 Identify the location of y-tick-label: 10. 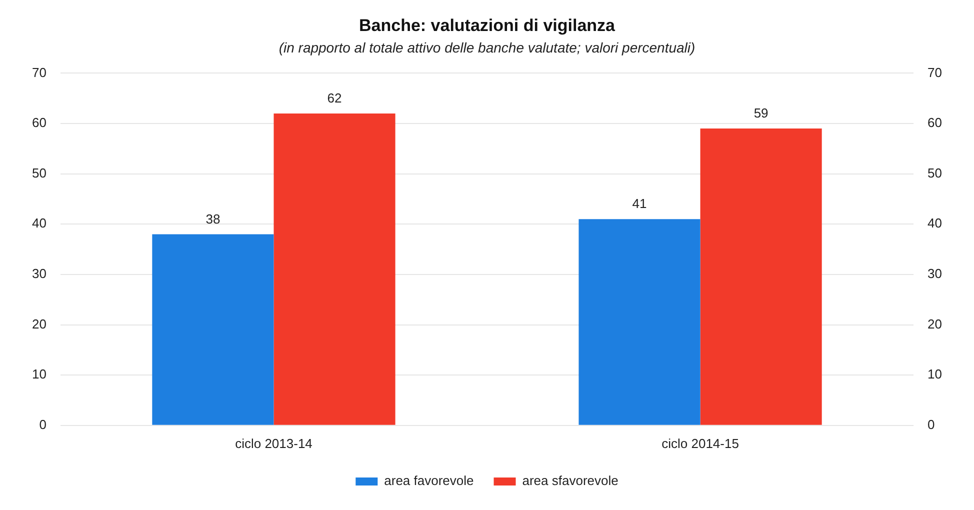
(39, 374).